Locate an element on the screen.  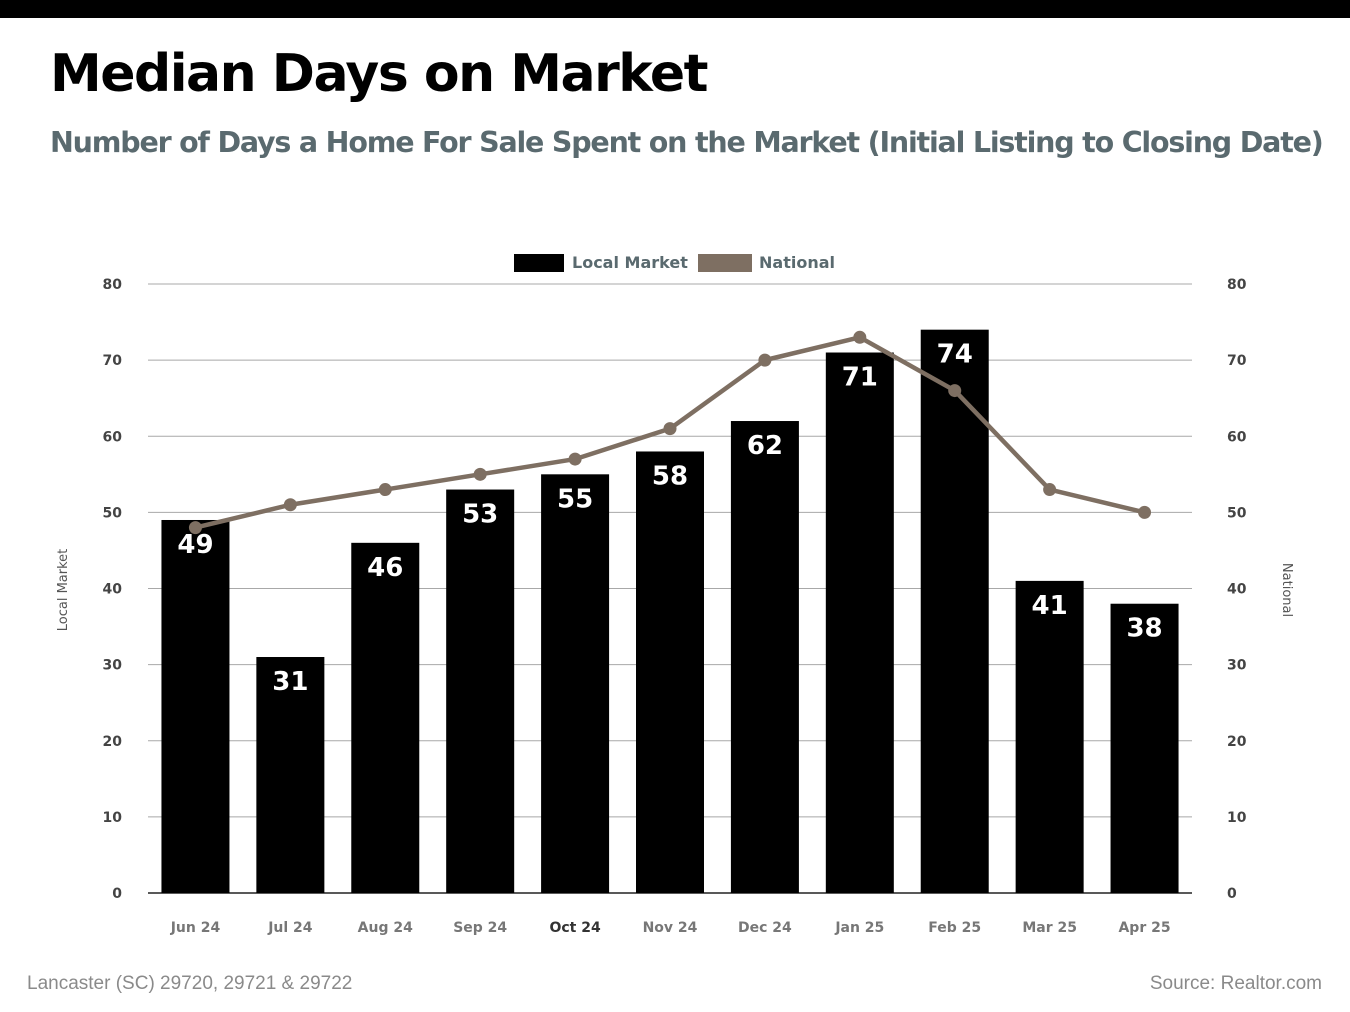
y-tick-label-right: 20 is located at coordinates (1237, 742).